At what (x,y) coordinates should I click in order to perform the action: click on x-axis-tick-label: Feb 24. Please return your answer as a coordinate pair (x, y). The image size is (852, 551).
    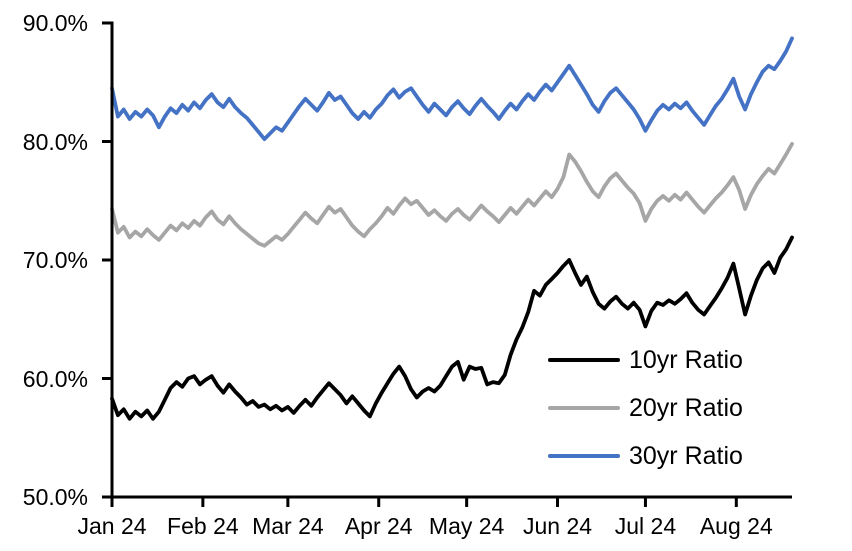
    Looking at the image, I should click on (203, 526).